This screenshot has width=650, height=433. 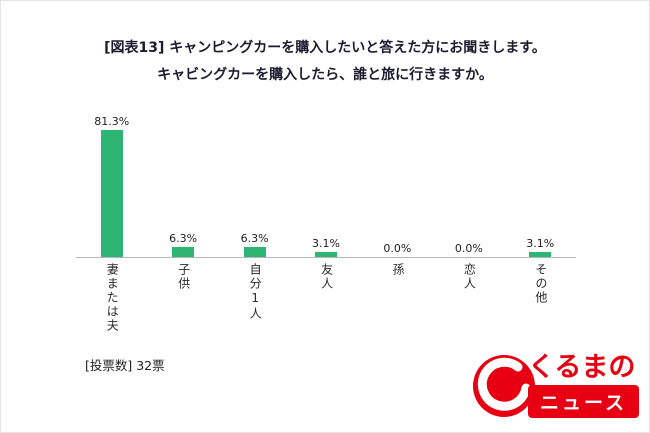 What do you see at coordinates (112, 122) in the screenshot?
I see `bar-value-label: 81.3%` at bounding box center [112, 122].